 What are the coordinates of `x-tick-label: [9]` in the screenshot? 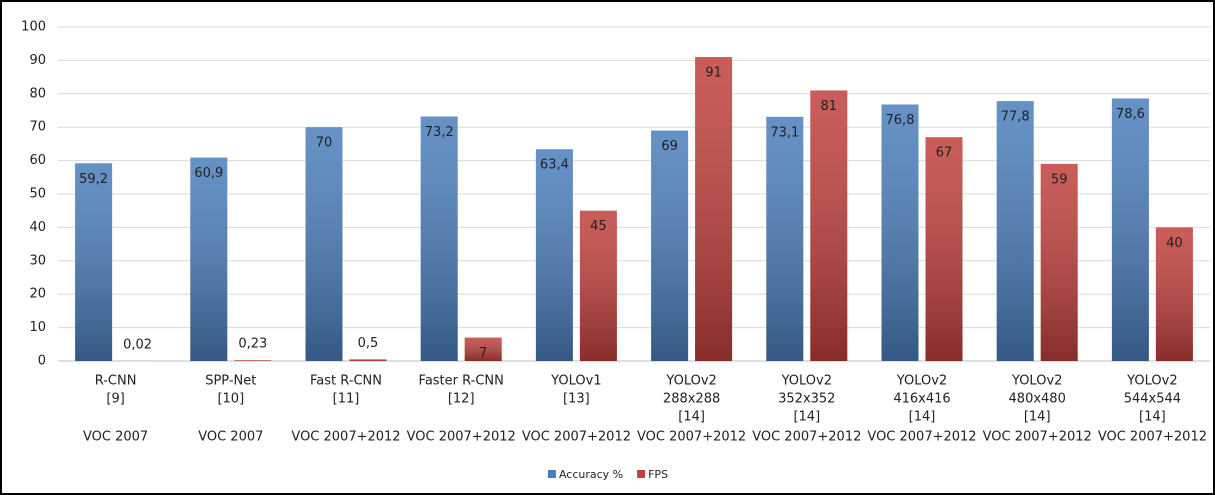 It's located at (115, 399).